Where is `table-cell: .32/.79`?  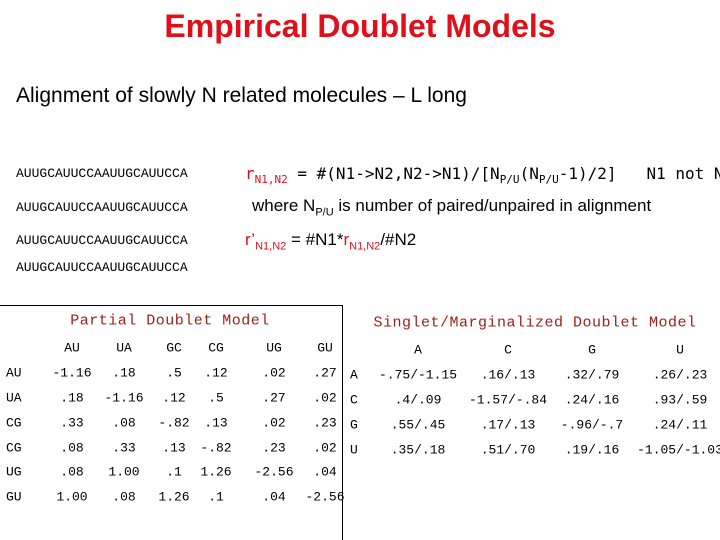
table-cell: .32/.79 is located at coordinates (592, 375).